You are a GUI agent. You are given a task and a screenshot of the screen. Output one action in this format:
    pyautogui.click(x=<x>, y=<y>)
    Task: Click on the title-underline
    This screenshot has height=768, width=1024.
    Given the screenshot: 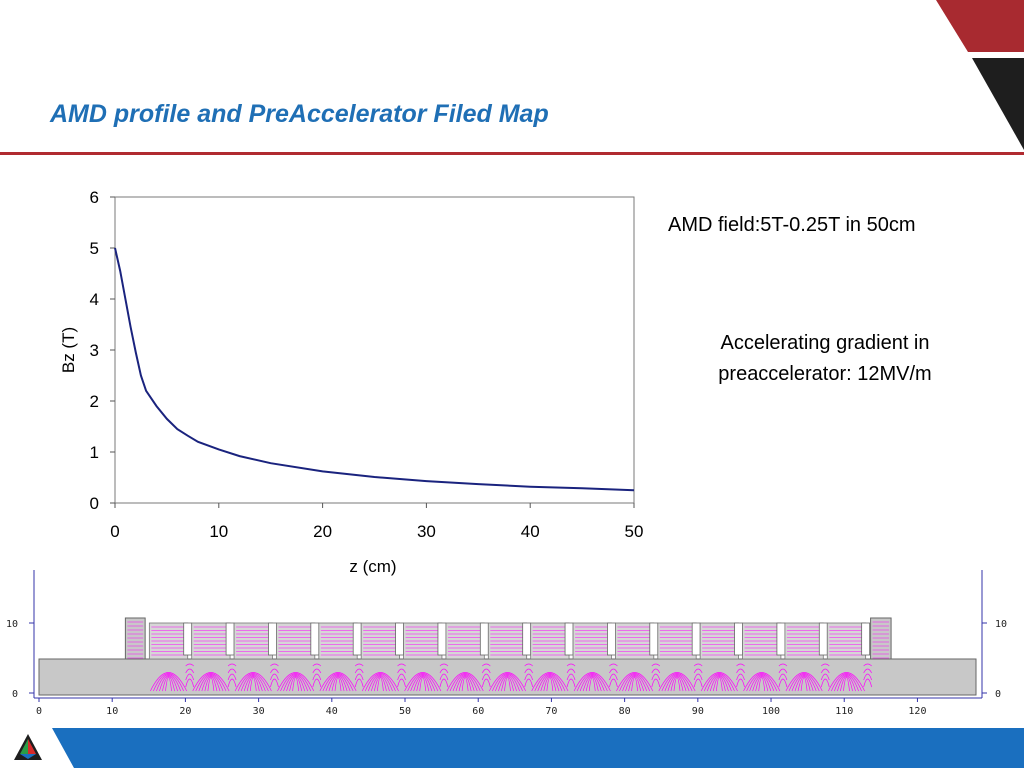 What is the action you would take?
    pyautogui.click(x=512, y=153)
    